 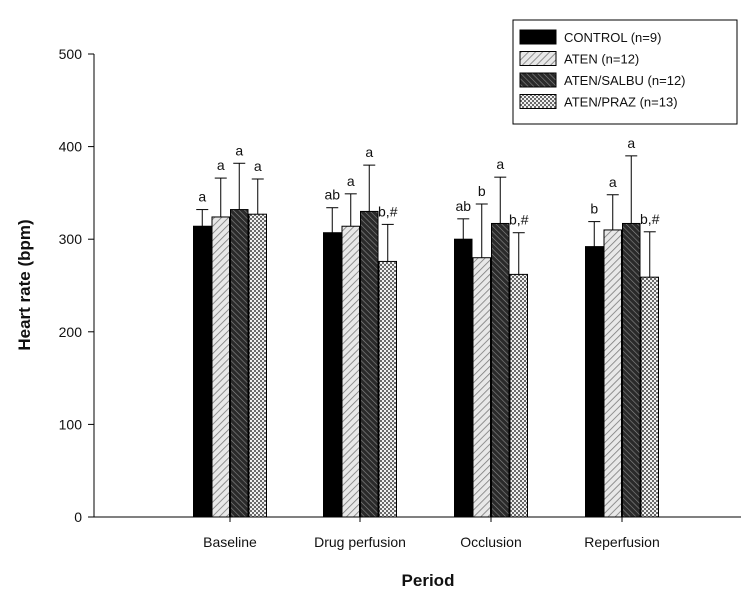 What do you see at coordinates (24, 284) in the screenshot?
I see `y-axis-title: Heart rate (bpm)` at bounding box center [24, 284].